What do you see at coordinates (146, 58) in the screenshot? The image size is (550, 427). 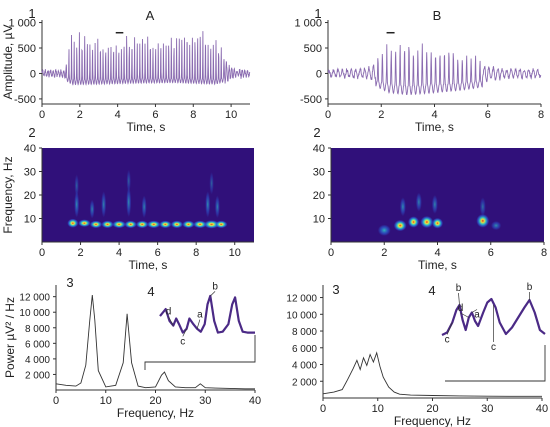 I see `A1-signal-trace` at bounding box center [146, 58].